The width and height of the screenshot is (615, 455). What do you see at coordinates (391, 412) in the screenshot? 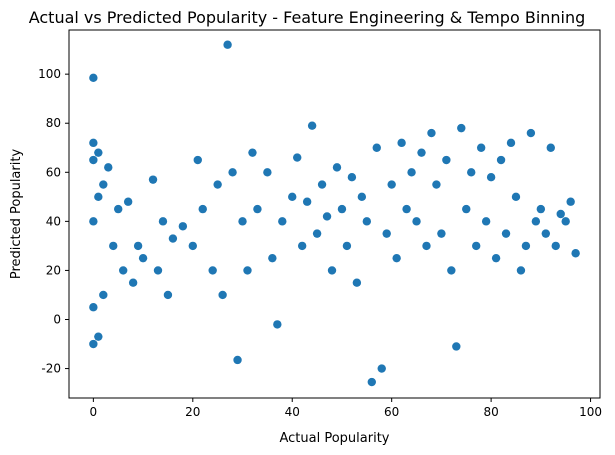
I see `x-tick-label: 60` at bounding box center [391, 412].